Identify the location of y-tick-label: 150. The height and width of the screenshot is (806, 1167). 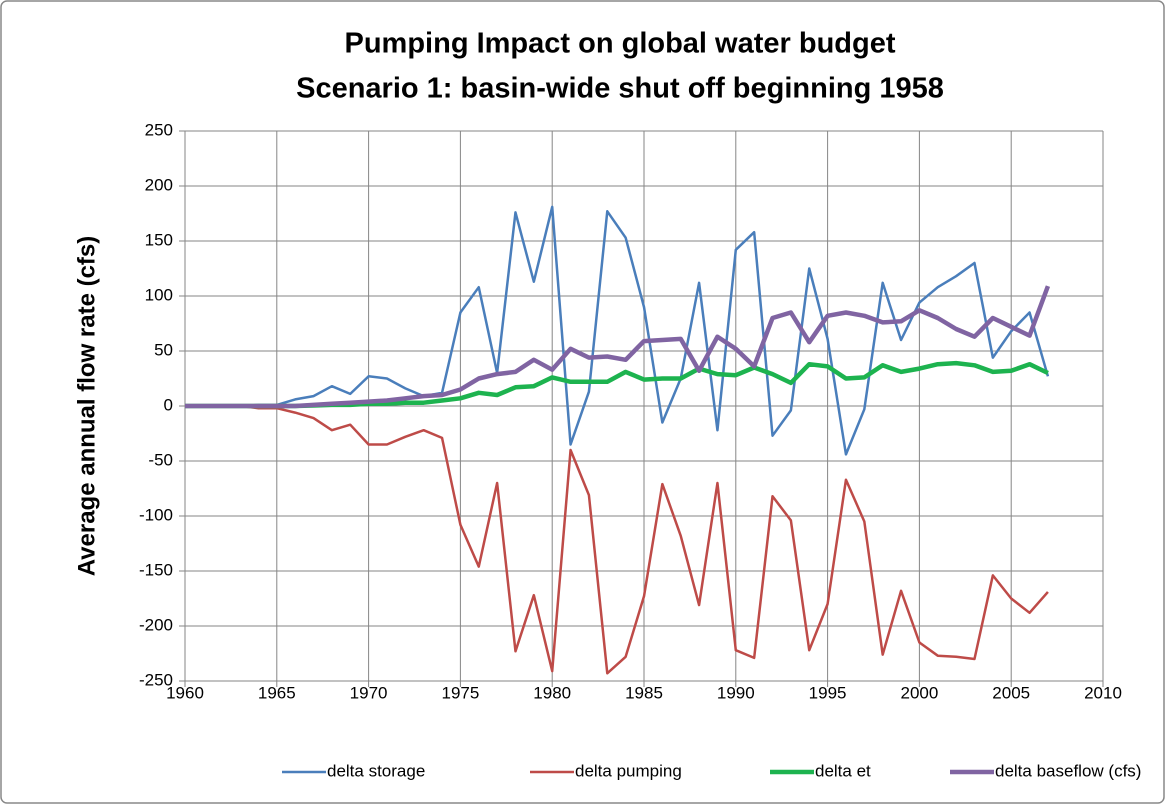
(159, 239).